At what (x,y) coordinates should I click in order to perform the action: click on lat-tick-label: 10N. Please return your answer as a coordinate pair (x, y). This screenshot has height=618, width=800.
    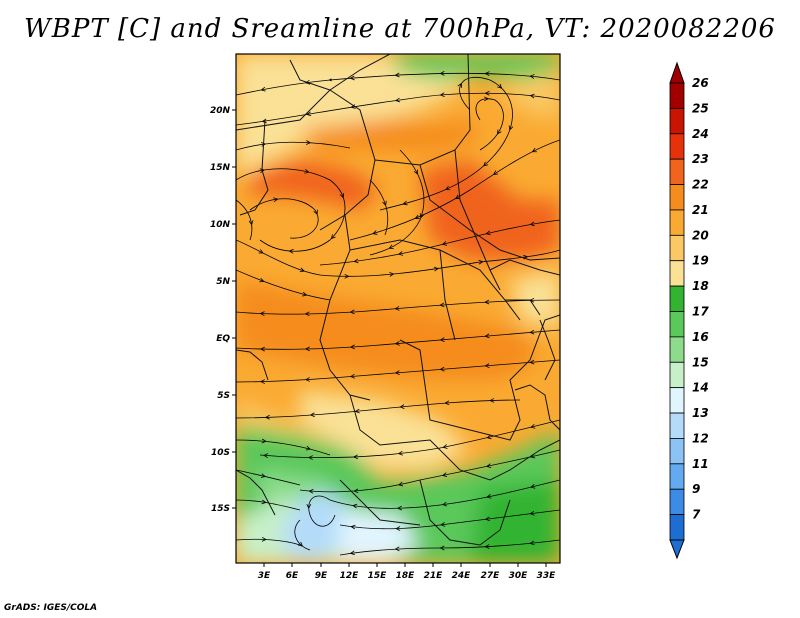
    Looking at the image, I should click on (220, 225).